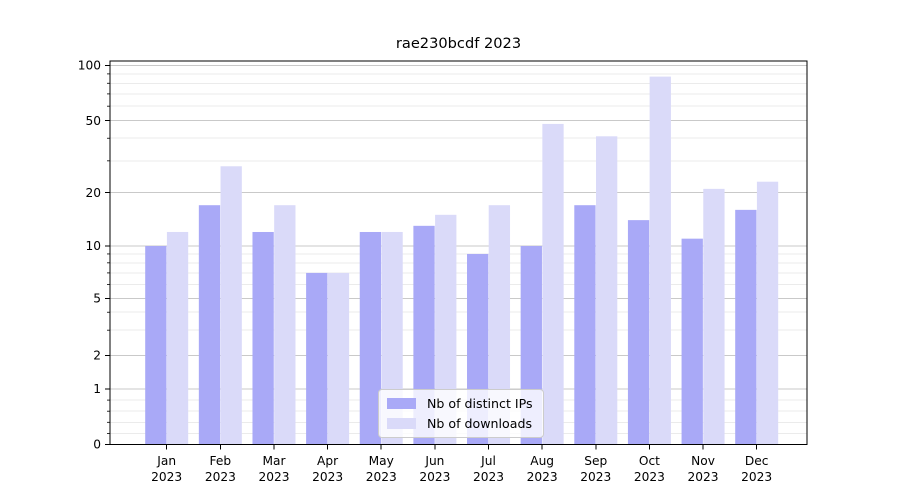  What do you see at coordinates (285, 325) in the screenshot?
I see `bar-mar-downloads` at bounding box center [285, 325].